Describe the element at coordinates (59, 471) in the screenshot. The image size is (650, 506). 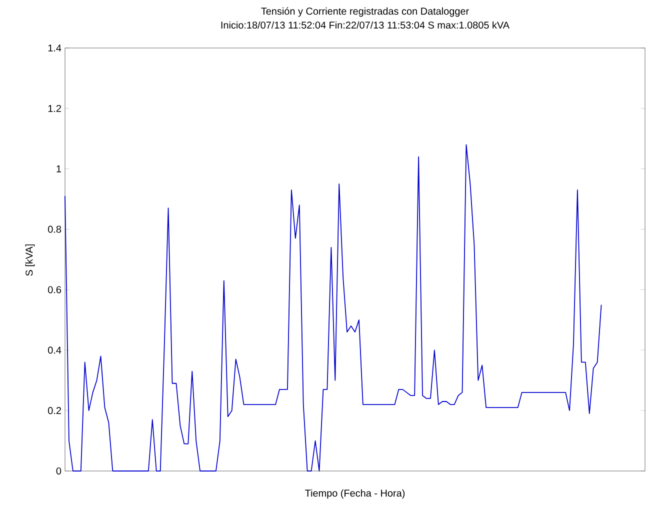
I see `y-tick-label: 0` at that location.